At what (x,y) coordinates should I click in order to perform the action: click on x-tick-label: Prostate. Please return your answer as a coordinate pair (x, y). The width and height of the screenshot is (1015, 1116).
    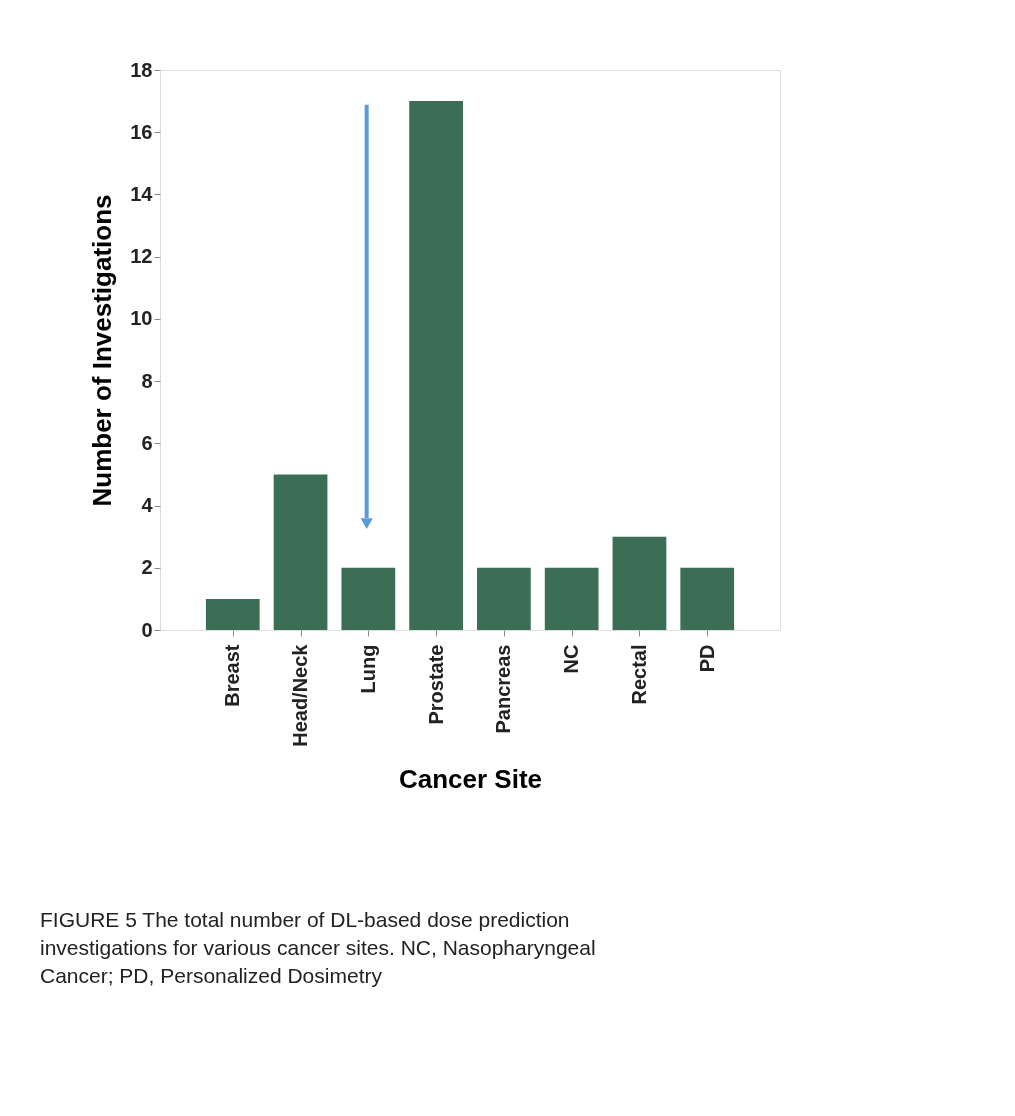
    Looking at the image, I should click on (435, 684).